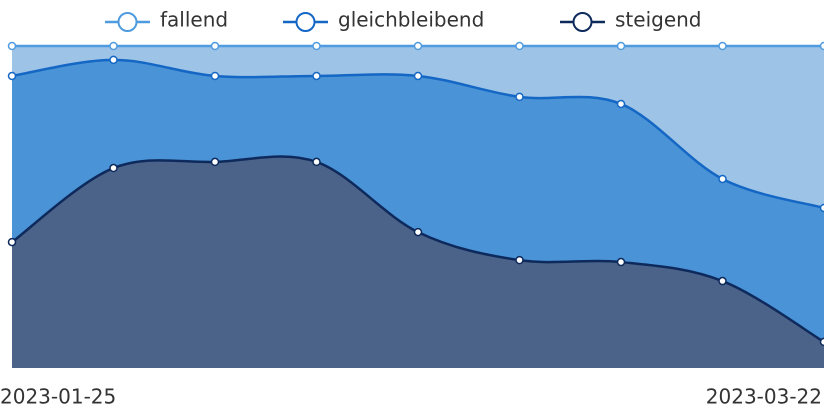 This screenshot has height=413, width=824. What do you see at coordinates (411, 20) in the screenshot?
I see `legend-label: gleichbleibend` at bounding box center [411, 20].